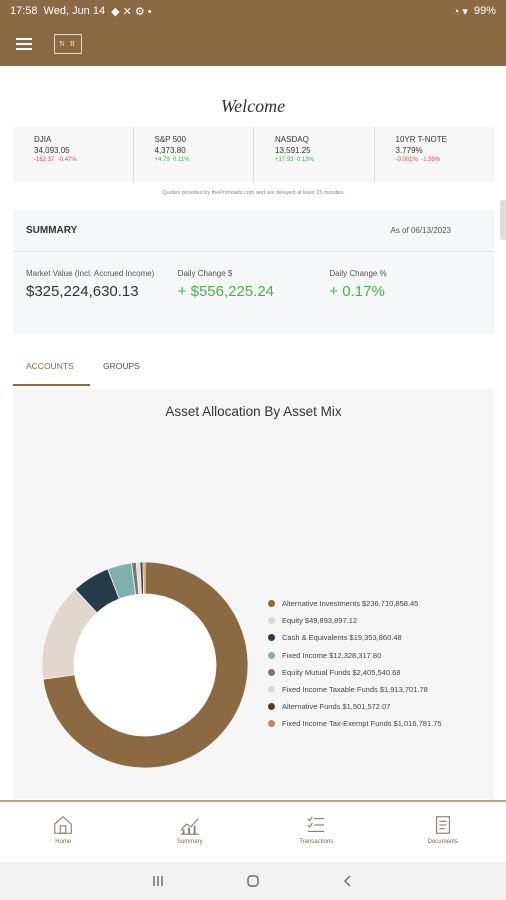 The image size is (506, 900). I want to click on legend-item: Equity $49,893,897.12, so click(355, 620).